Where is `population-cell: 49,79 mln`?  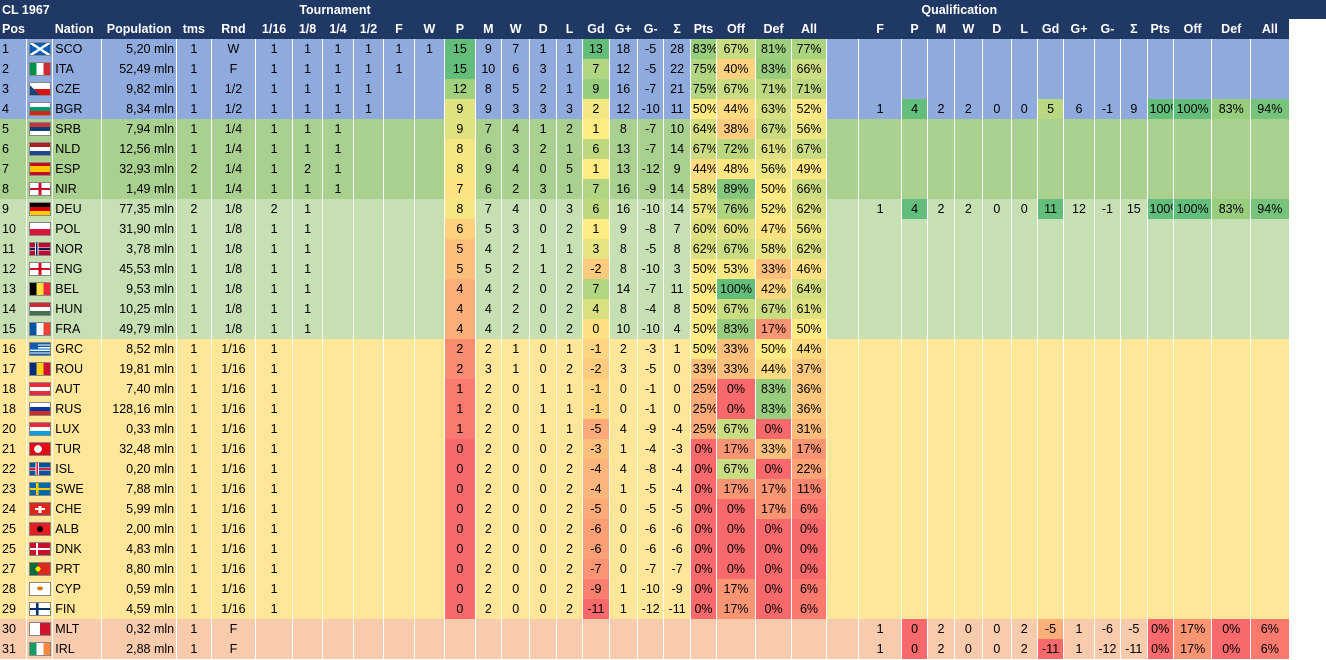
population-cell: 49,79 mln is located at coordinates (139, 329).